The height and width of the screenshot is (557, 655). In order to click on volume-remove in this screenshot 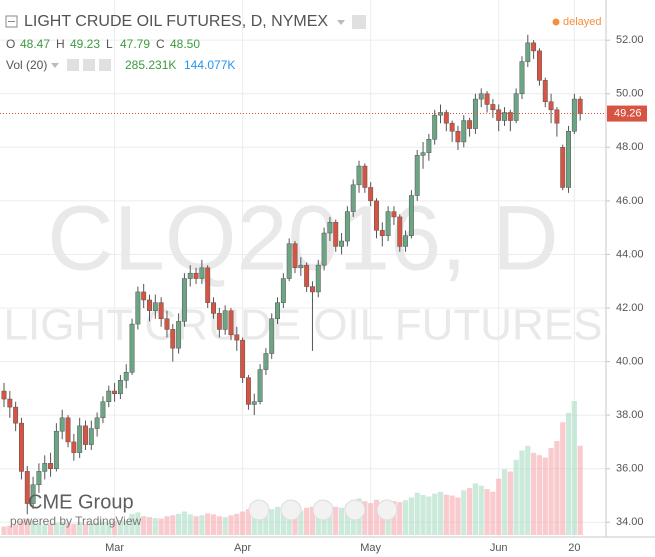, I will do `click(105, 65)`.